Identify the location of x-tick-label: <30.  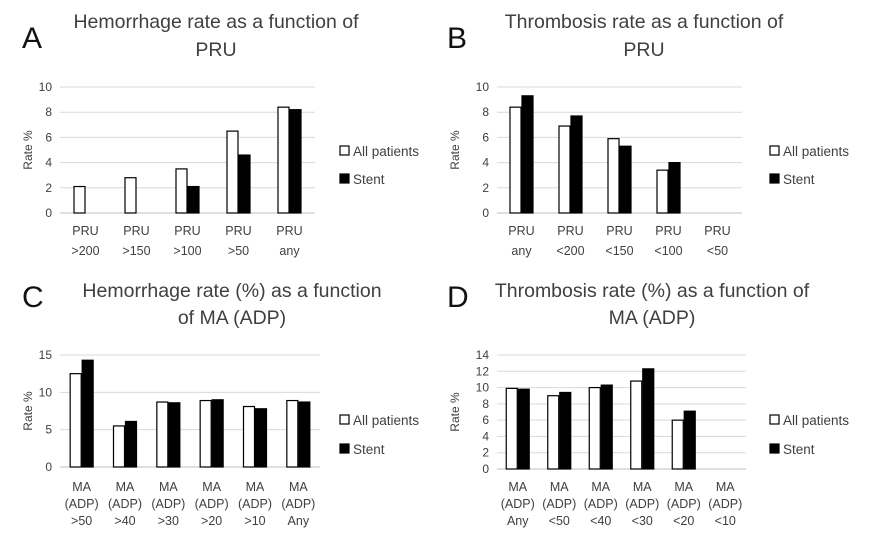
(642, 521).